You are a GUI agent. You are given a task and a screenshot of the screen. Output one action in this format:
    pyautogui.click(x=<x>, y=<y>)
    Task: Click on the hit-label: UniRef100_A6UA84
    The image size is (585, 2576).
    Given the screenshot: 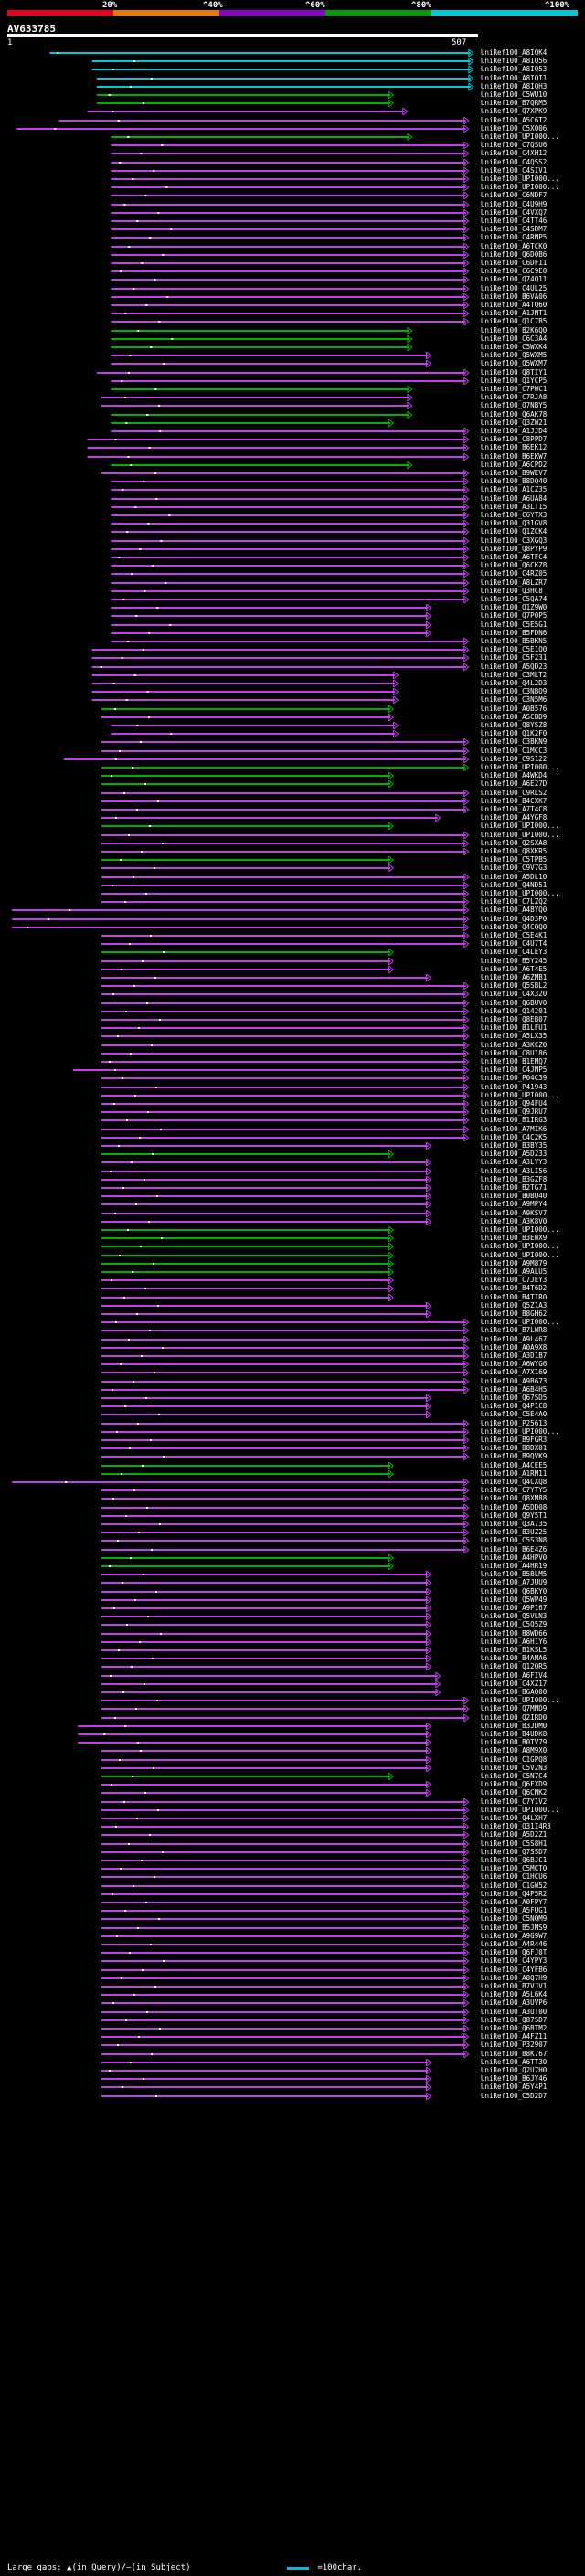 What is the action you would take?
    pyautogui.click(x=514, y=498)
    